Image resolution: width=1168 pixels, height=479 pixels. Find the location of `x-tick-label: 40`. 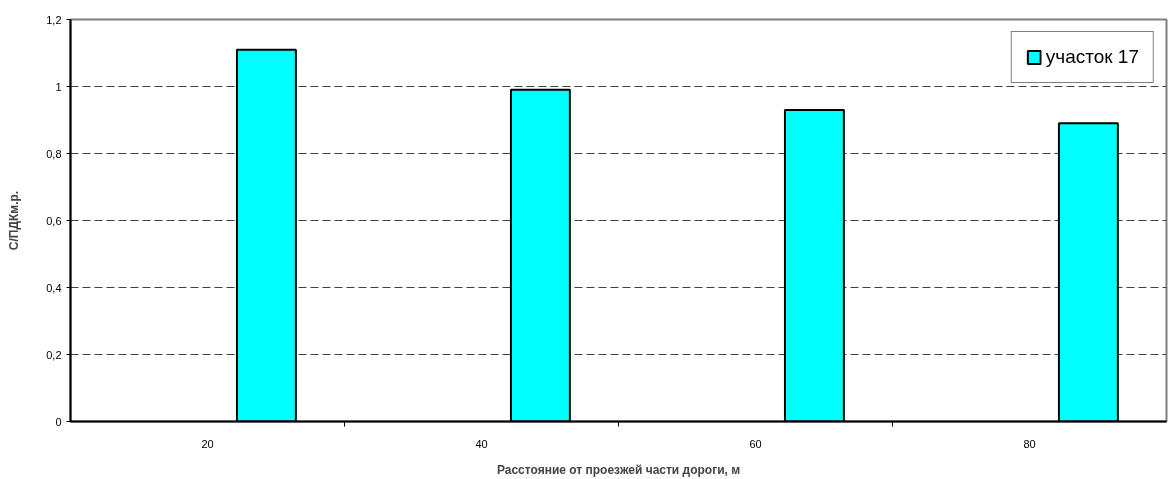

x-tick-label: 40 is located at coordinates (481, 443).